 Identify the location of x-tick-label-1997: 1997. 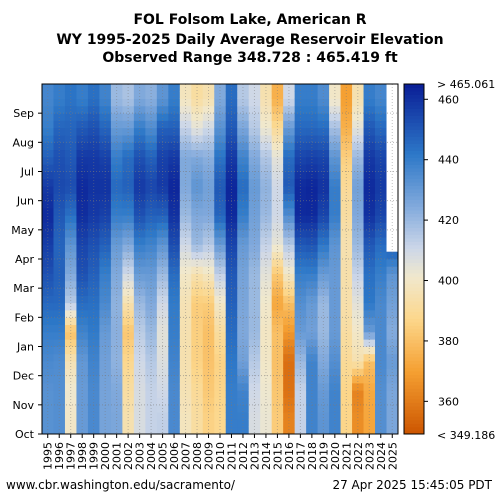
(71, 456).